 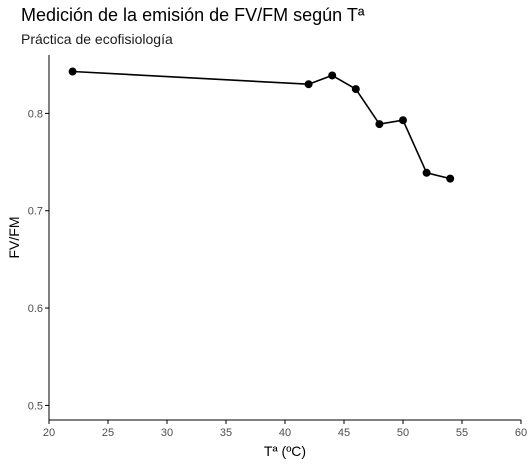 I want to click on x-tick-label: 20, so click(x=49, y=433).